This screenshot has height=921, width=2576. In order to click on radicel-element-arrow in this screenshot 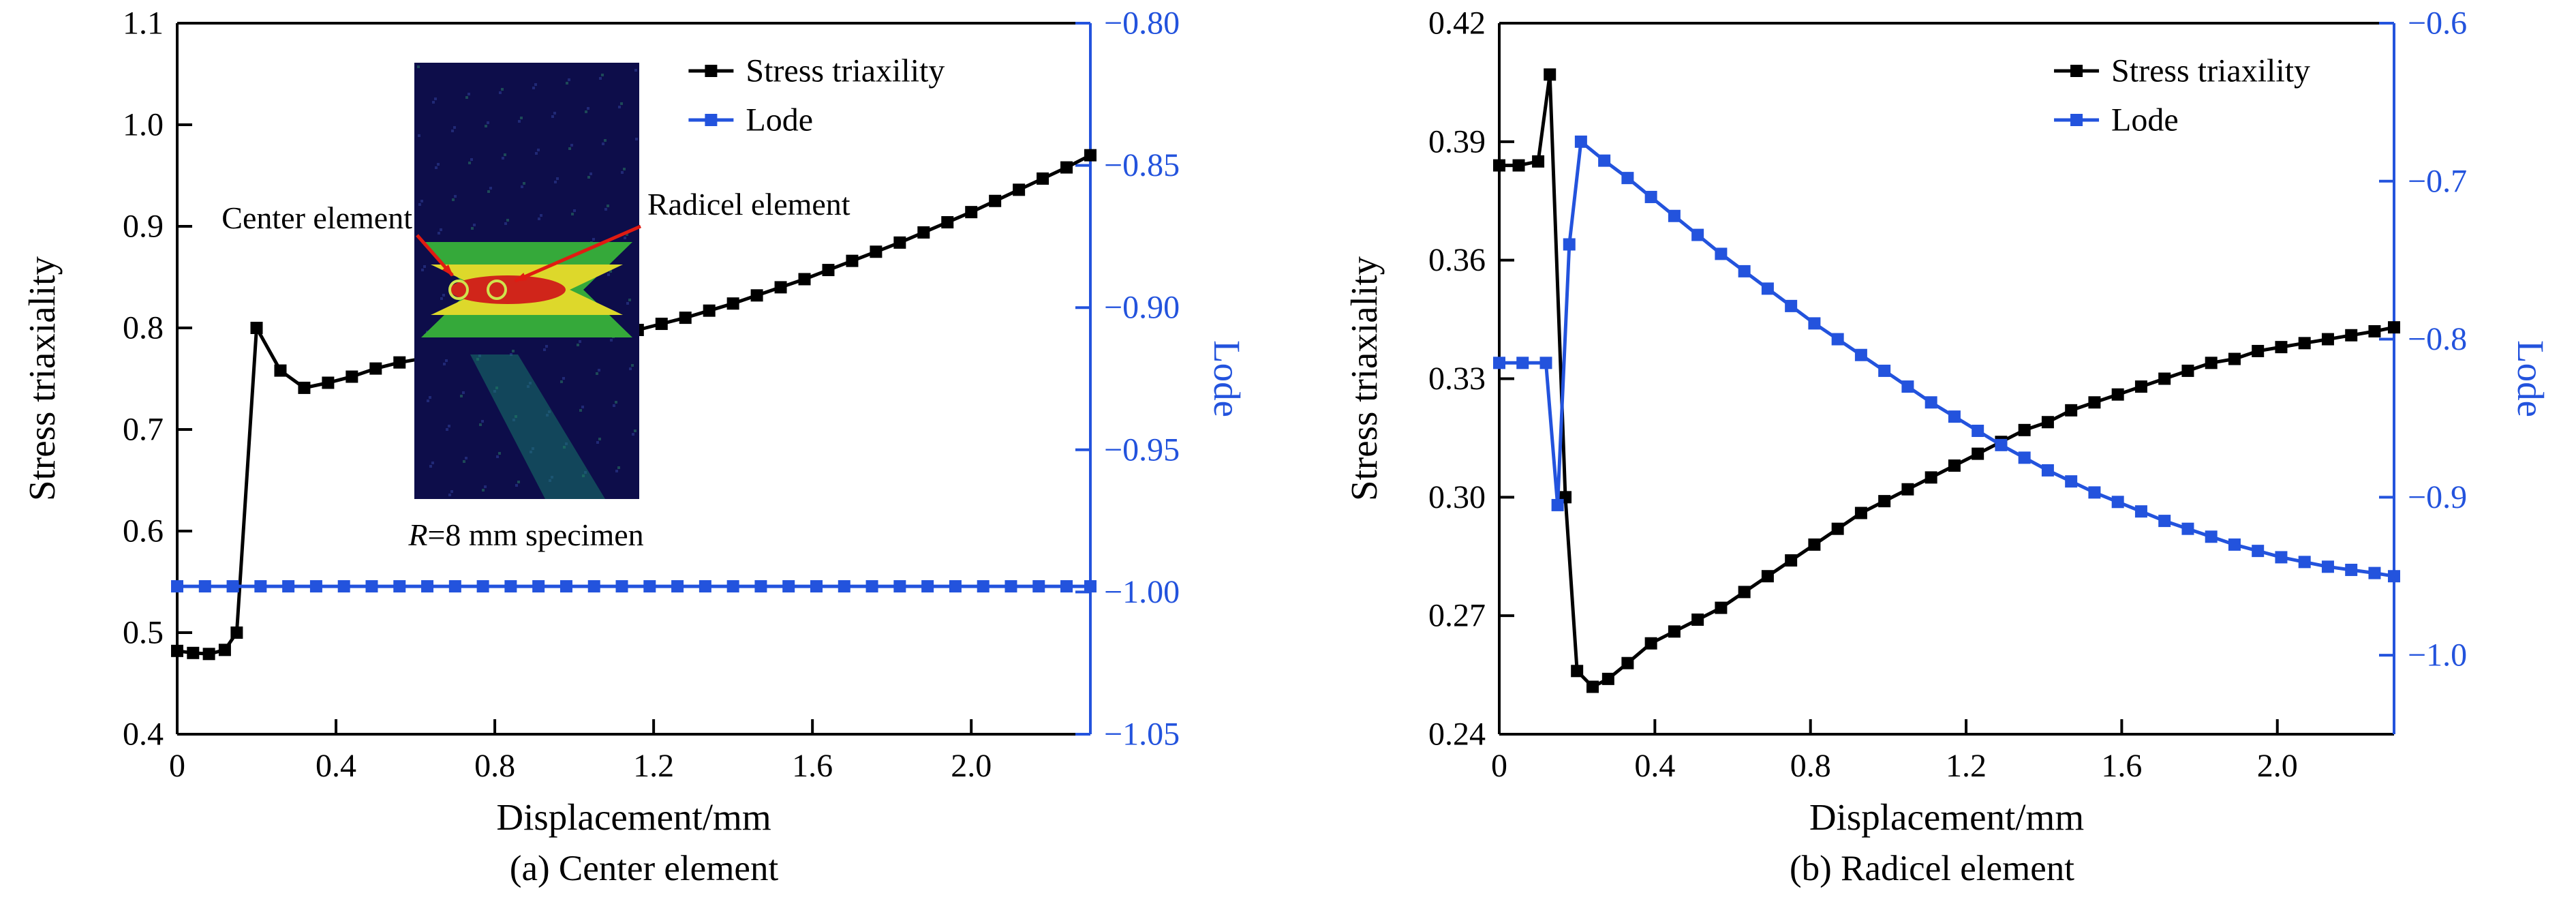, I will do `click(577, 253)`.